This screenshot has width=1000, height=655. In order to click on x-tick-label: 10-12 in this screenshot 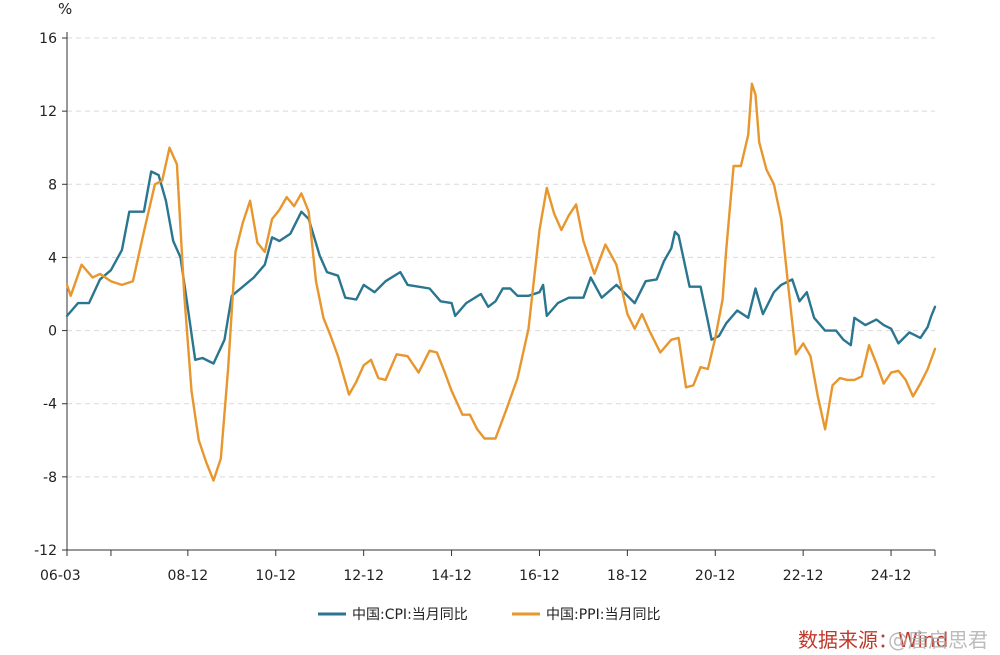, I will do `click(275, 576)`.